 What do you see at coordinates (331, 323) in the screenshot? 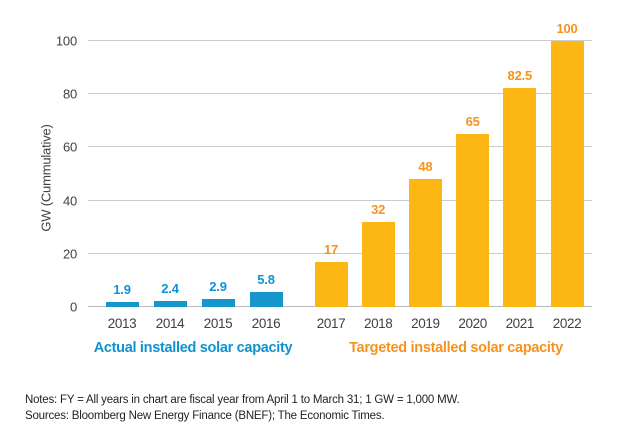
I see `x-tick-2017: 2017` at bounding box center [331, 323].